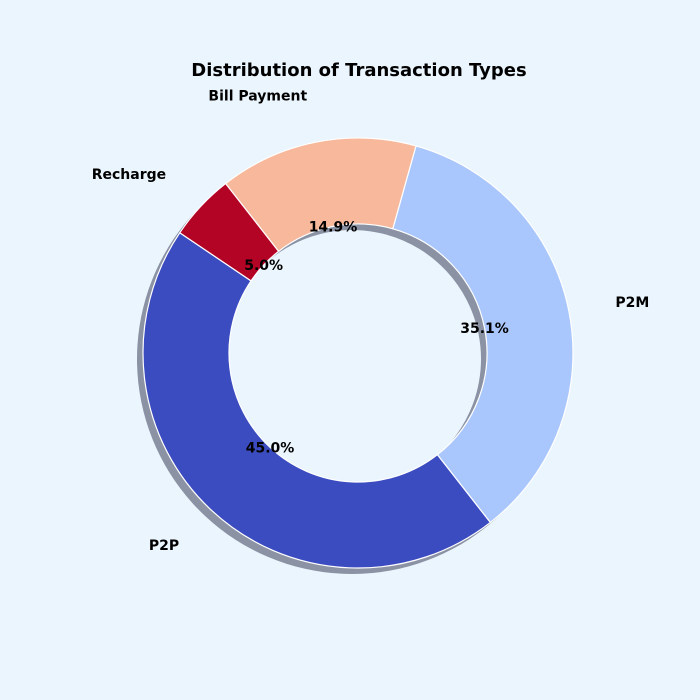 Image resolution: width=700 pixels, height=700 pixels. Describe the element at coordinates (333, 227) in the screenshot. I see `slice-pct-bill-payment: 14.9%` at that location.